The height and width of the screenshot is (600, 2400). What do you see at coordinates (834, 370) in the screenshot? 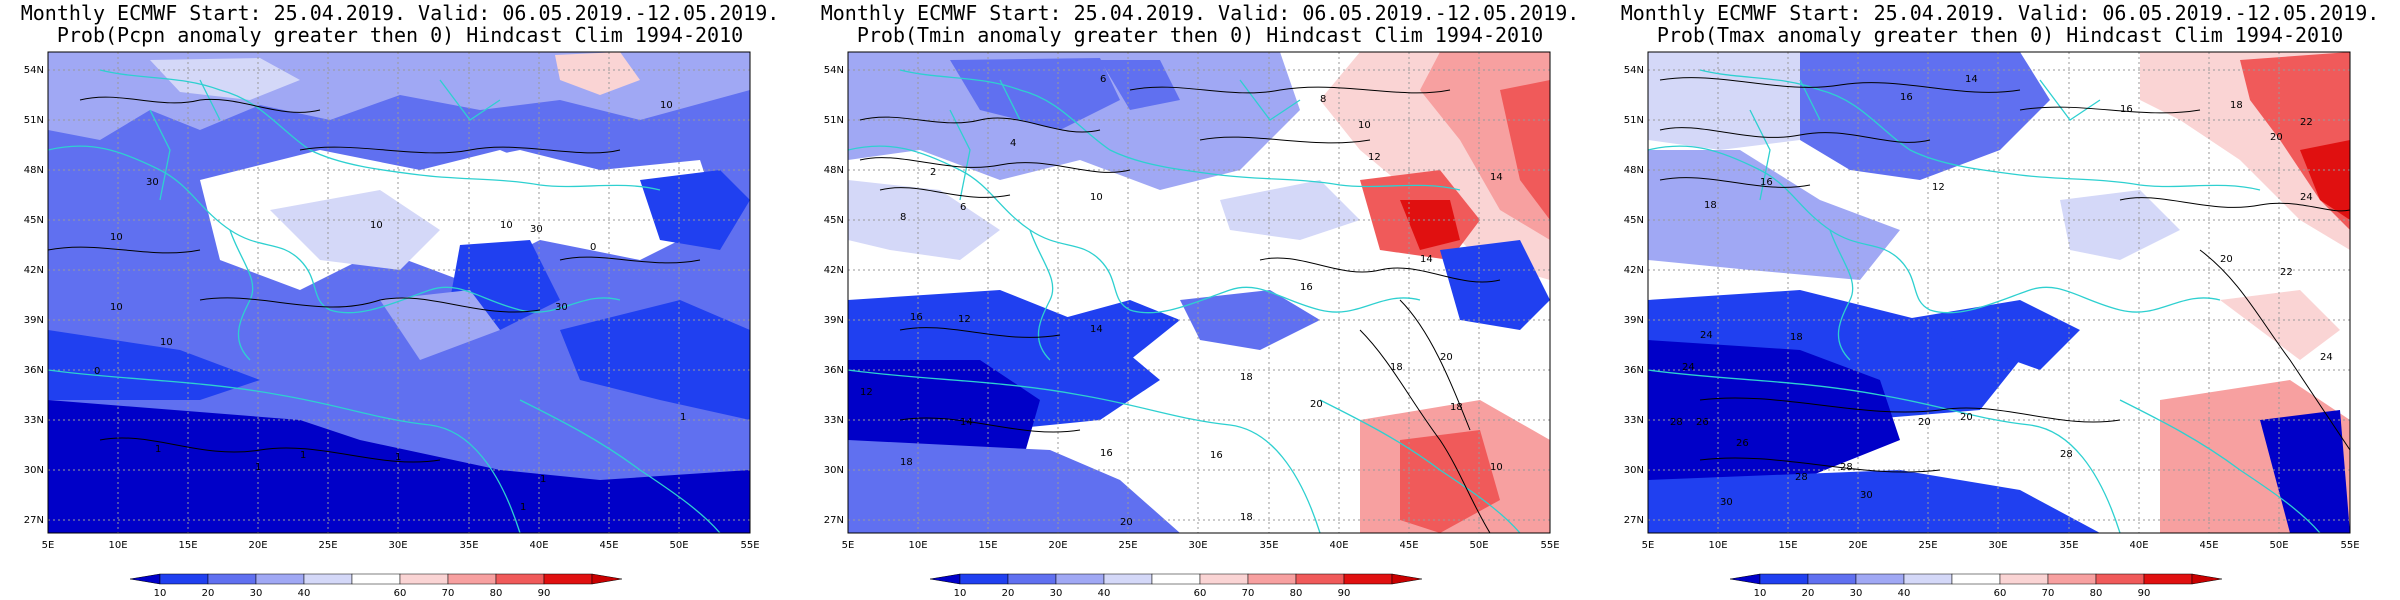
I see `lat-tick: 36N` at bounding box center [834, 370].